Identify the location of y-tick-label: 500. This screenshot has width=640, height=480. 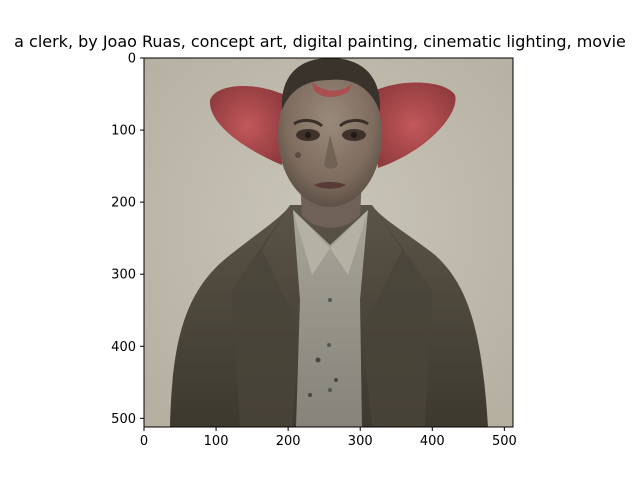
(123, 419).